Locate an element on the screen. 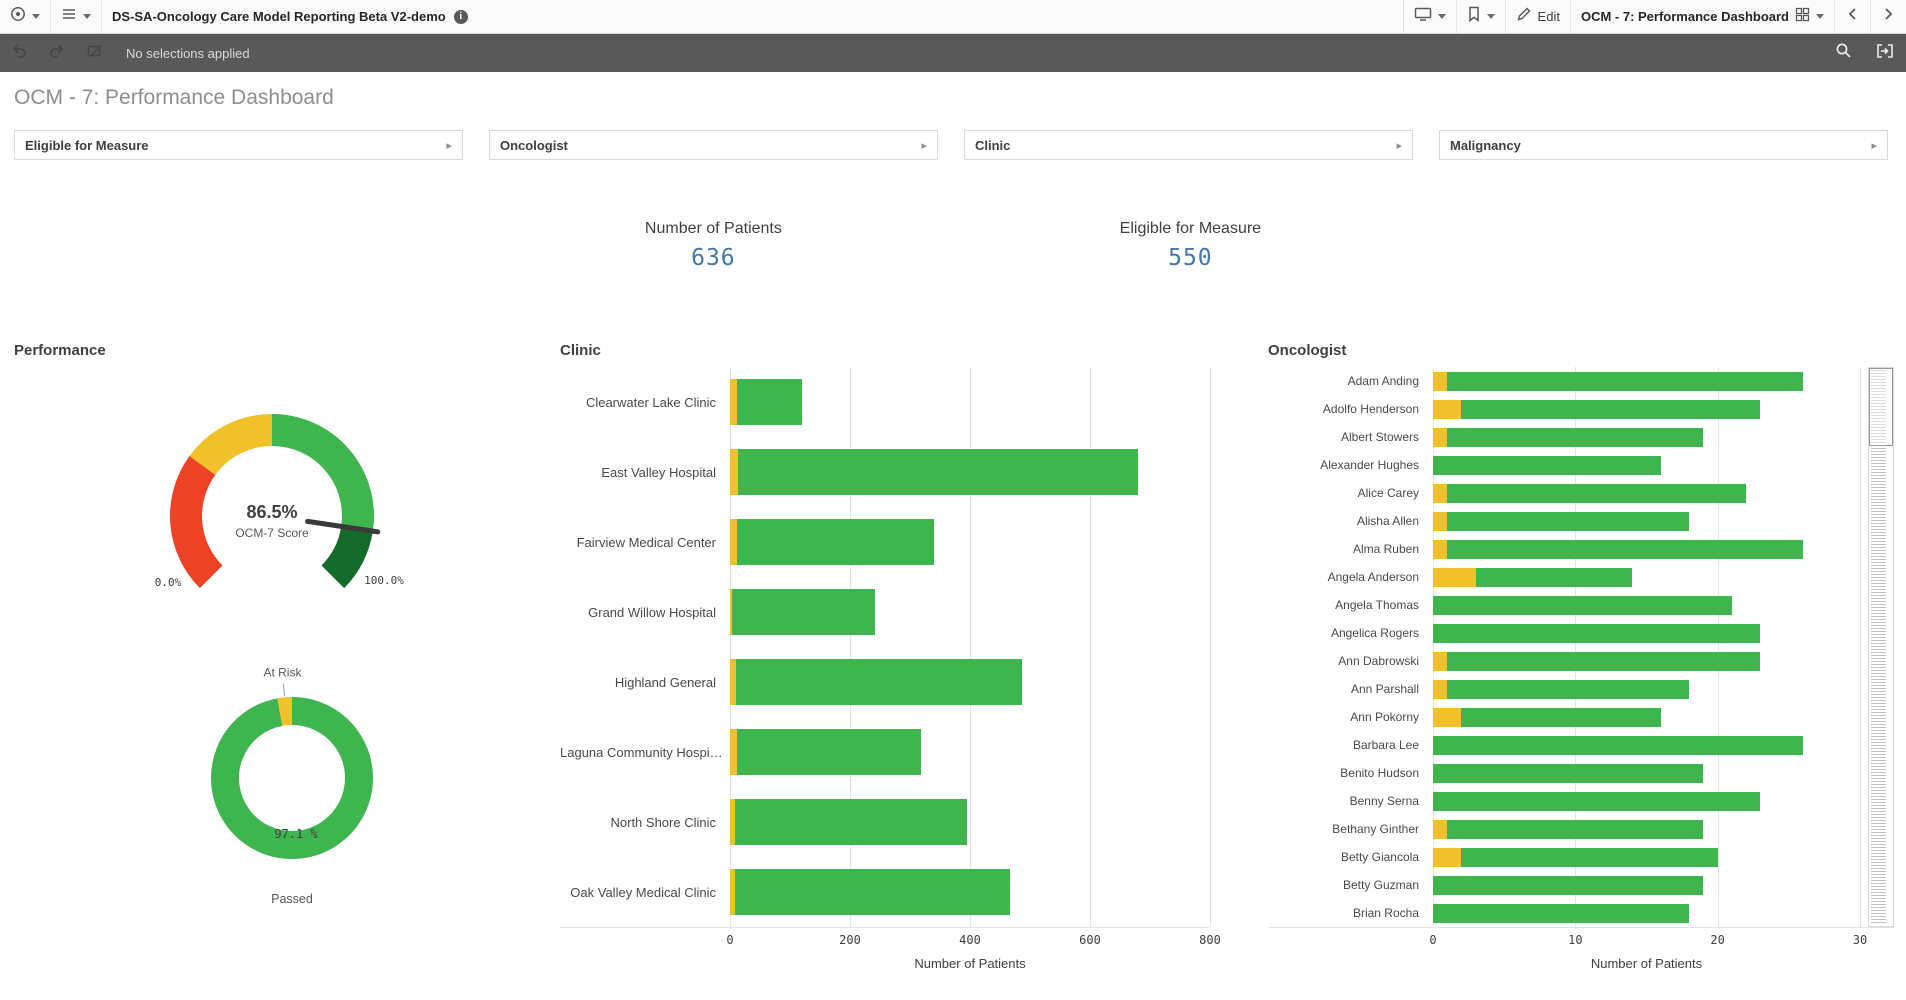  selections-tool-button is located at coordinates (1885, 53).